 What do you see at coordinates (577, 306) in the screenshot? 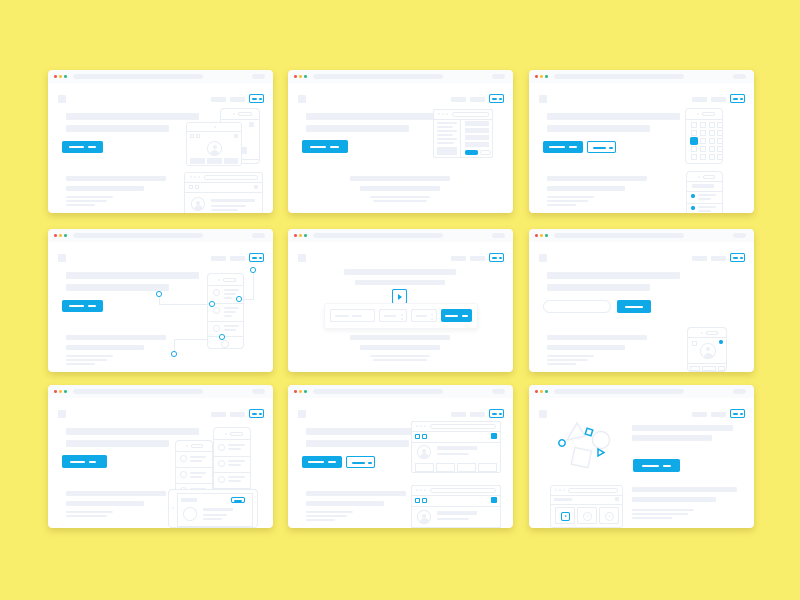
I see `email-input-field` at bounding box center [577, 306].